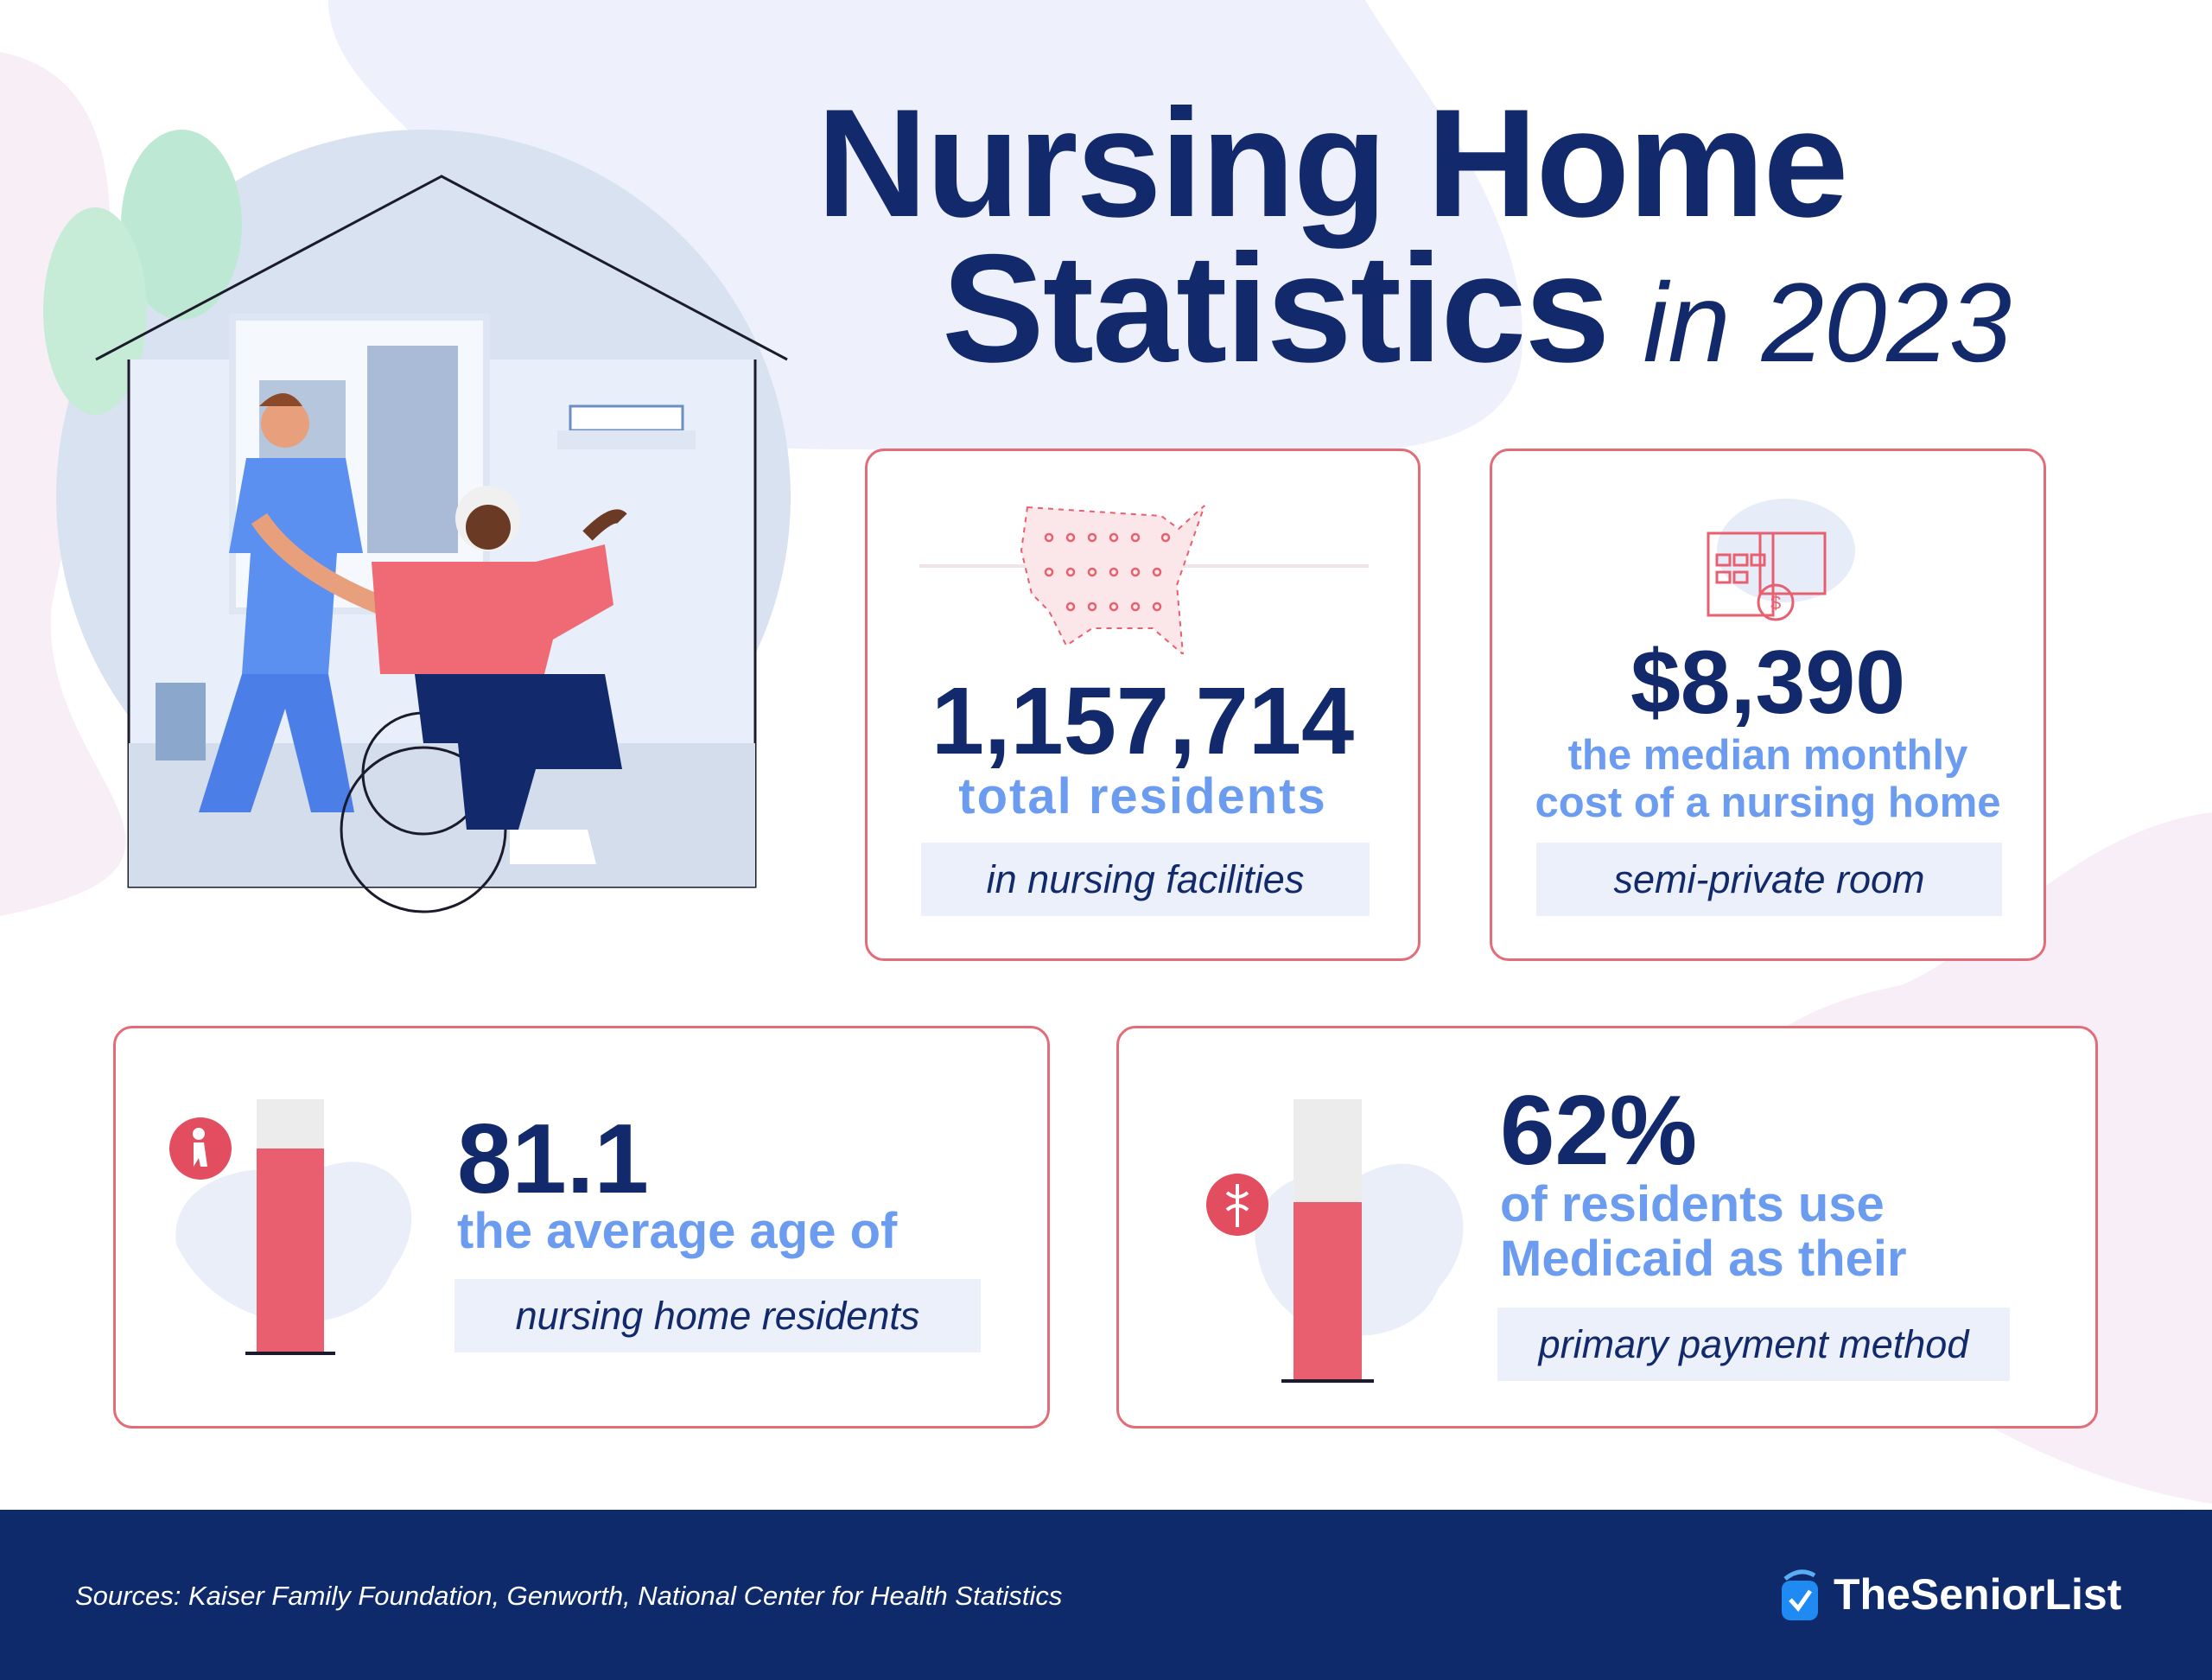 The image size is (2212, 1680). I want to click on medicaid-thermometer-gauge, so click(1335, 1241).